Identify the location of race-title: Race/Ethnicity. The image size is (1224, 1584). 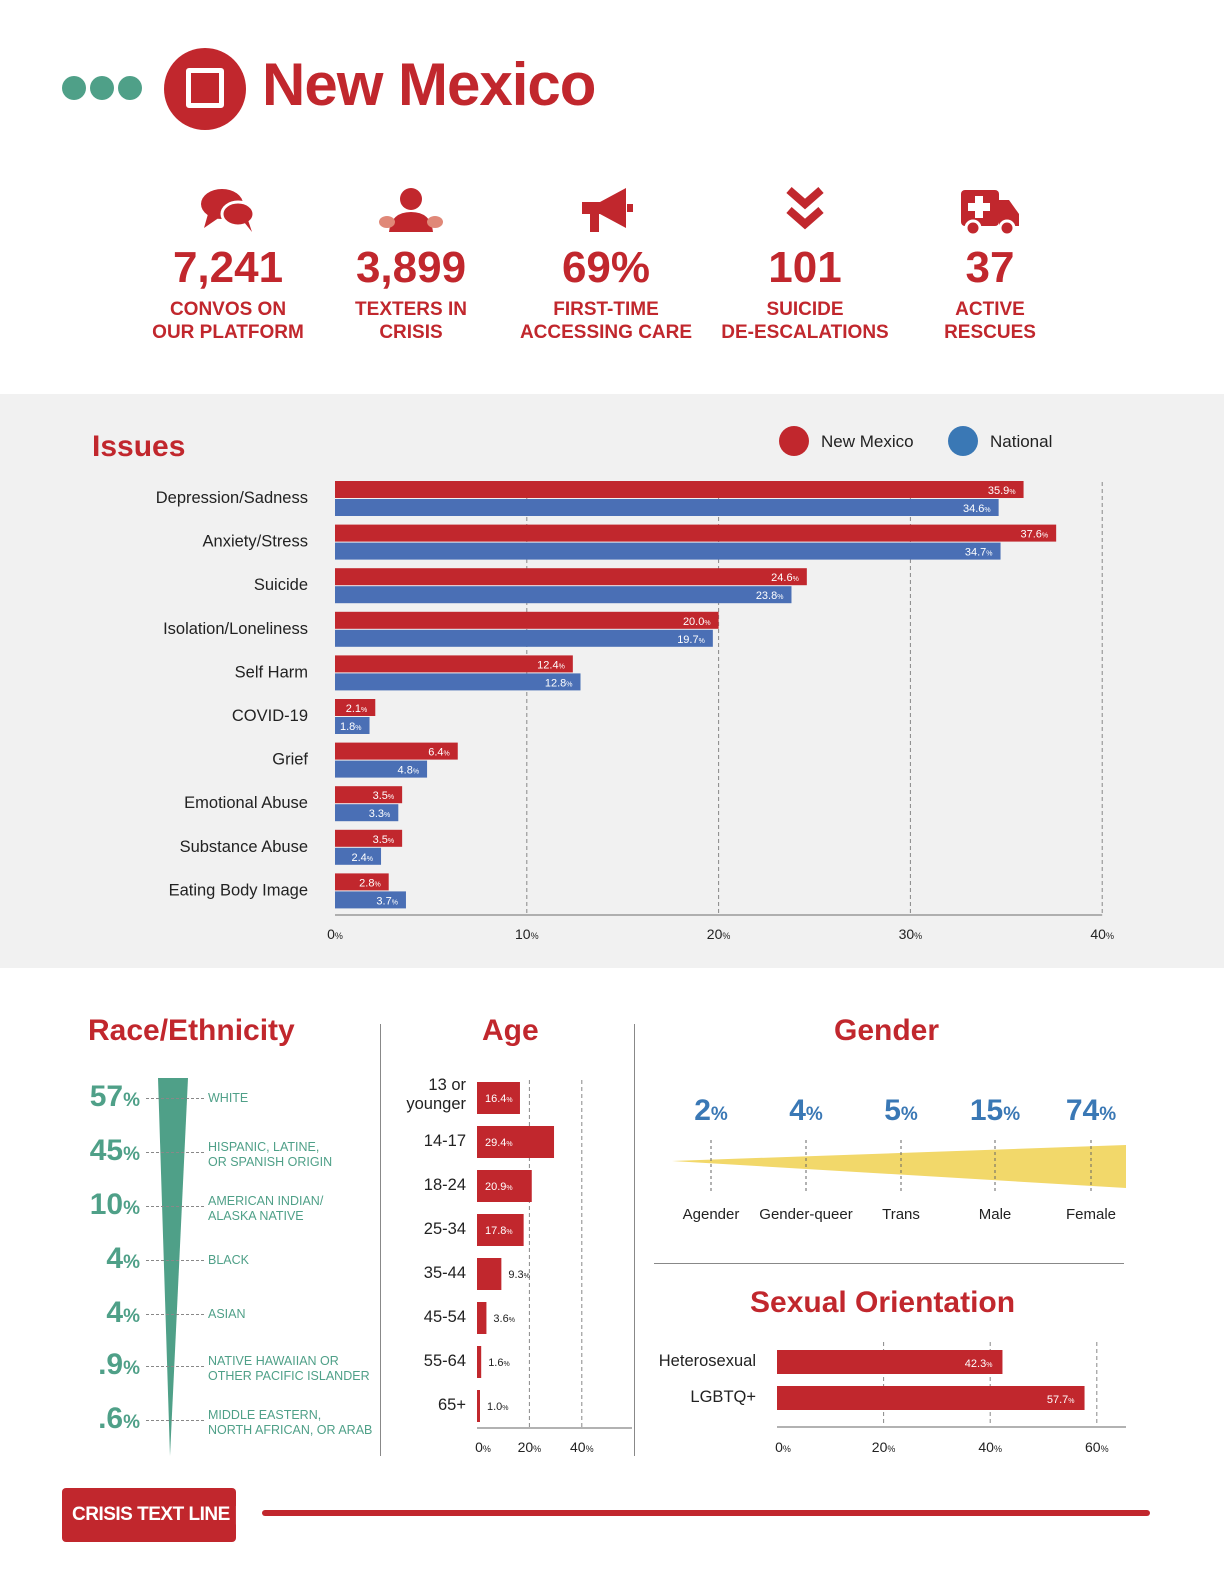
(191, 1030).